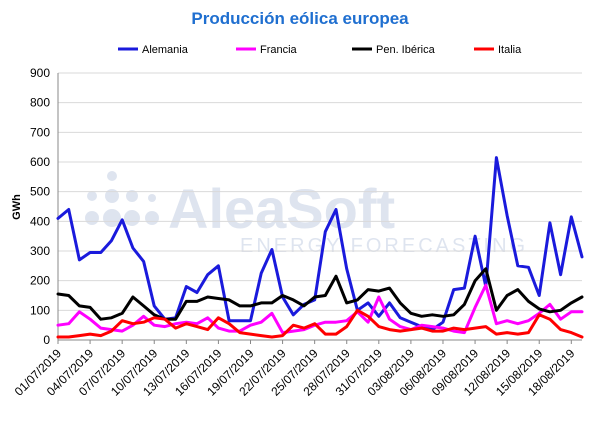  I want to click on series-line-francia, so click(320, 309).